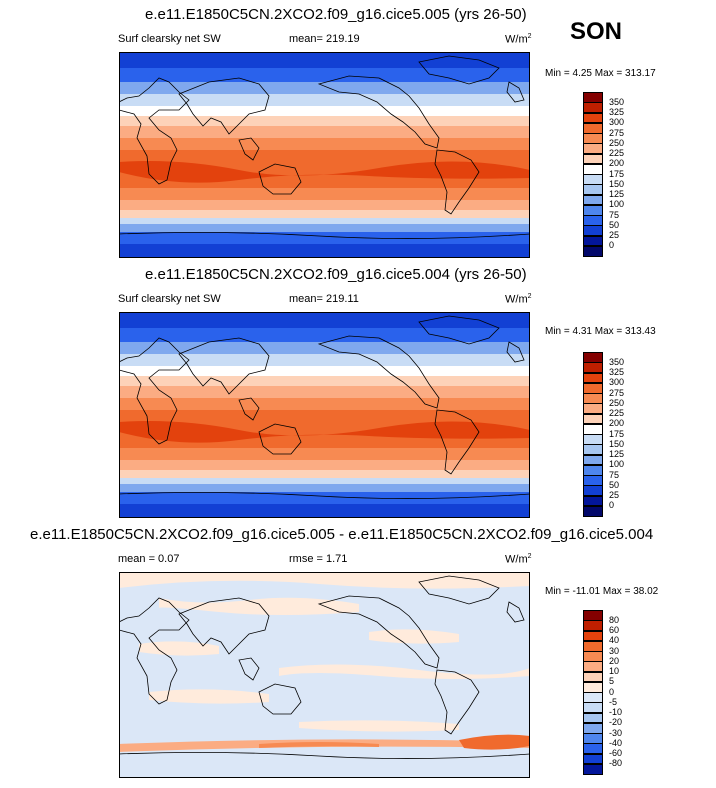 Image resolution: width=716 pixels, height=788 pixels. Describe the element at coordinates (617, 454) in the screenshot. I see `panel-2-colorbar-label: 125` at that location.